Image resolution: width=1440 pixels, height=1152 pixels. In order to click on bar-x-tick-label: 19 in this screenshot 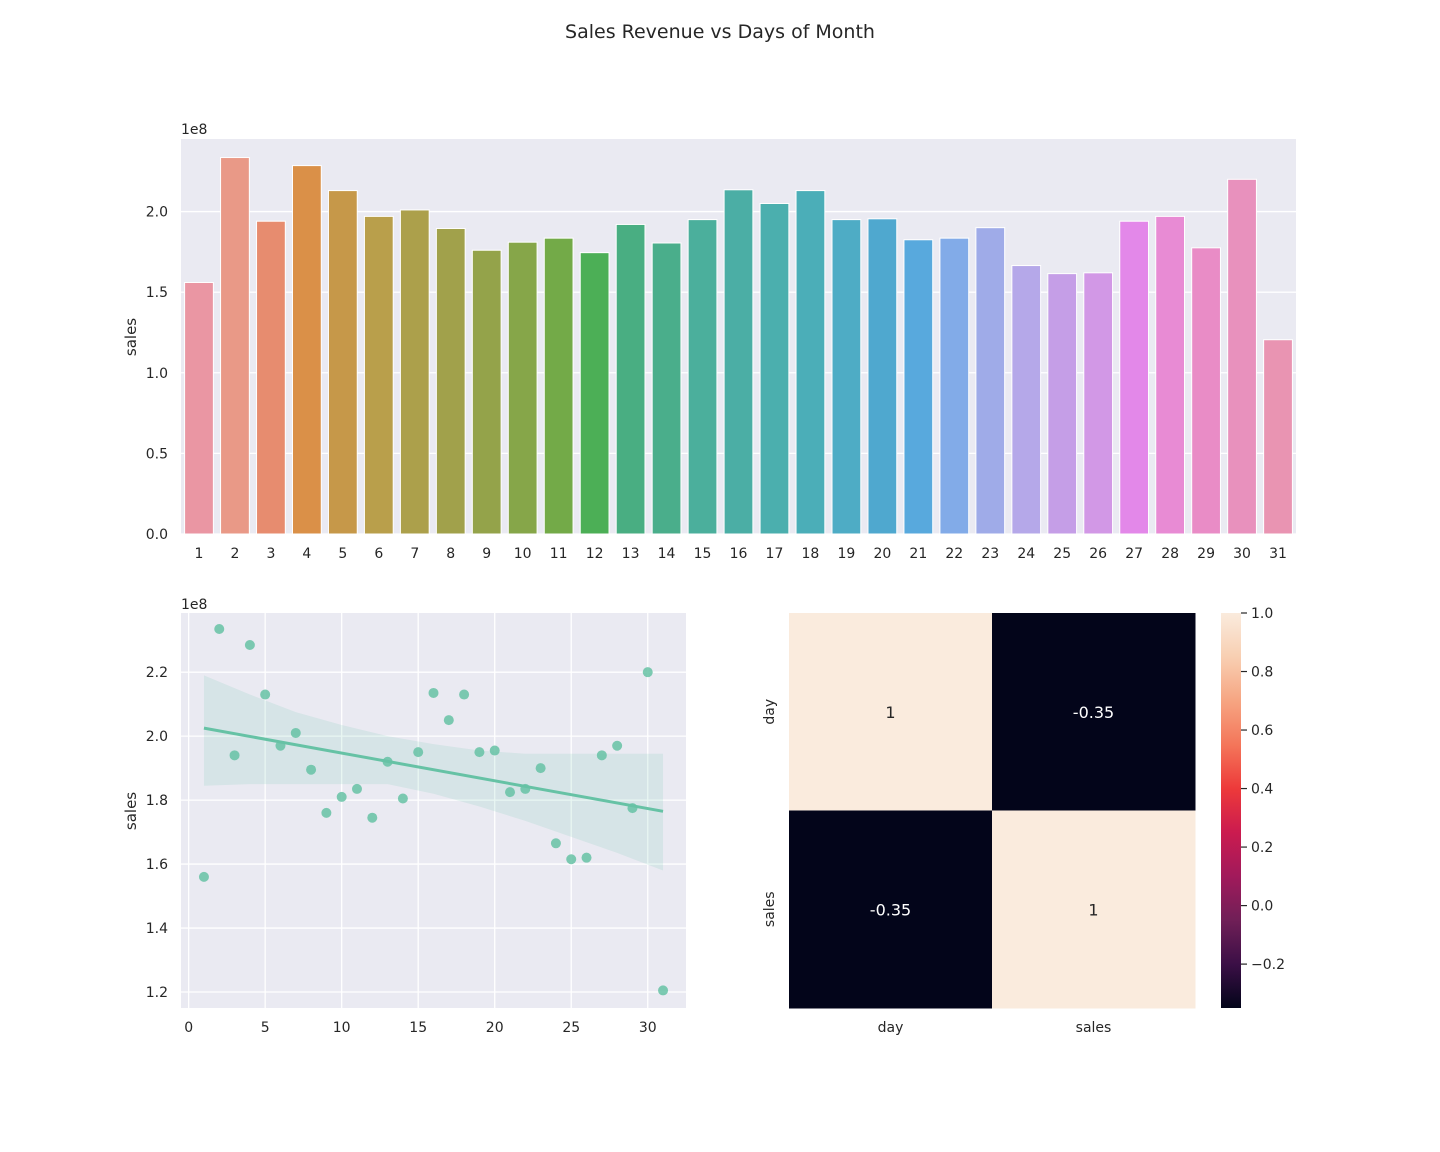, I will do `click(846, 554)`.